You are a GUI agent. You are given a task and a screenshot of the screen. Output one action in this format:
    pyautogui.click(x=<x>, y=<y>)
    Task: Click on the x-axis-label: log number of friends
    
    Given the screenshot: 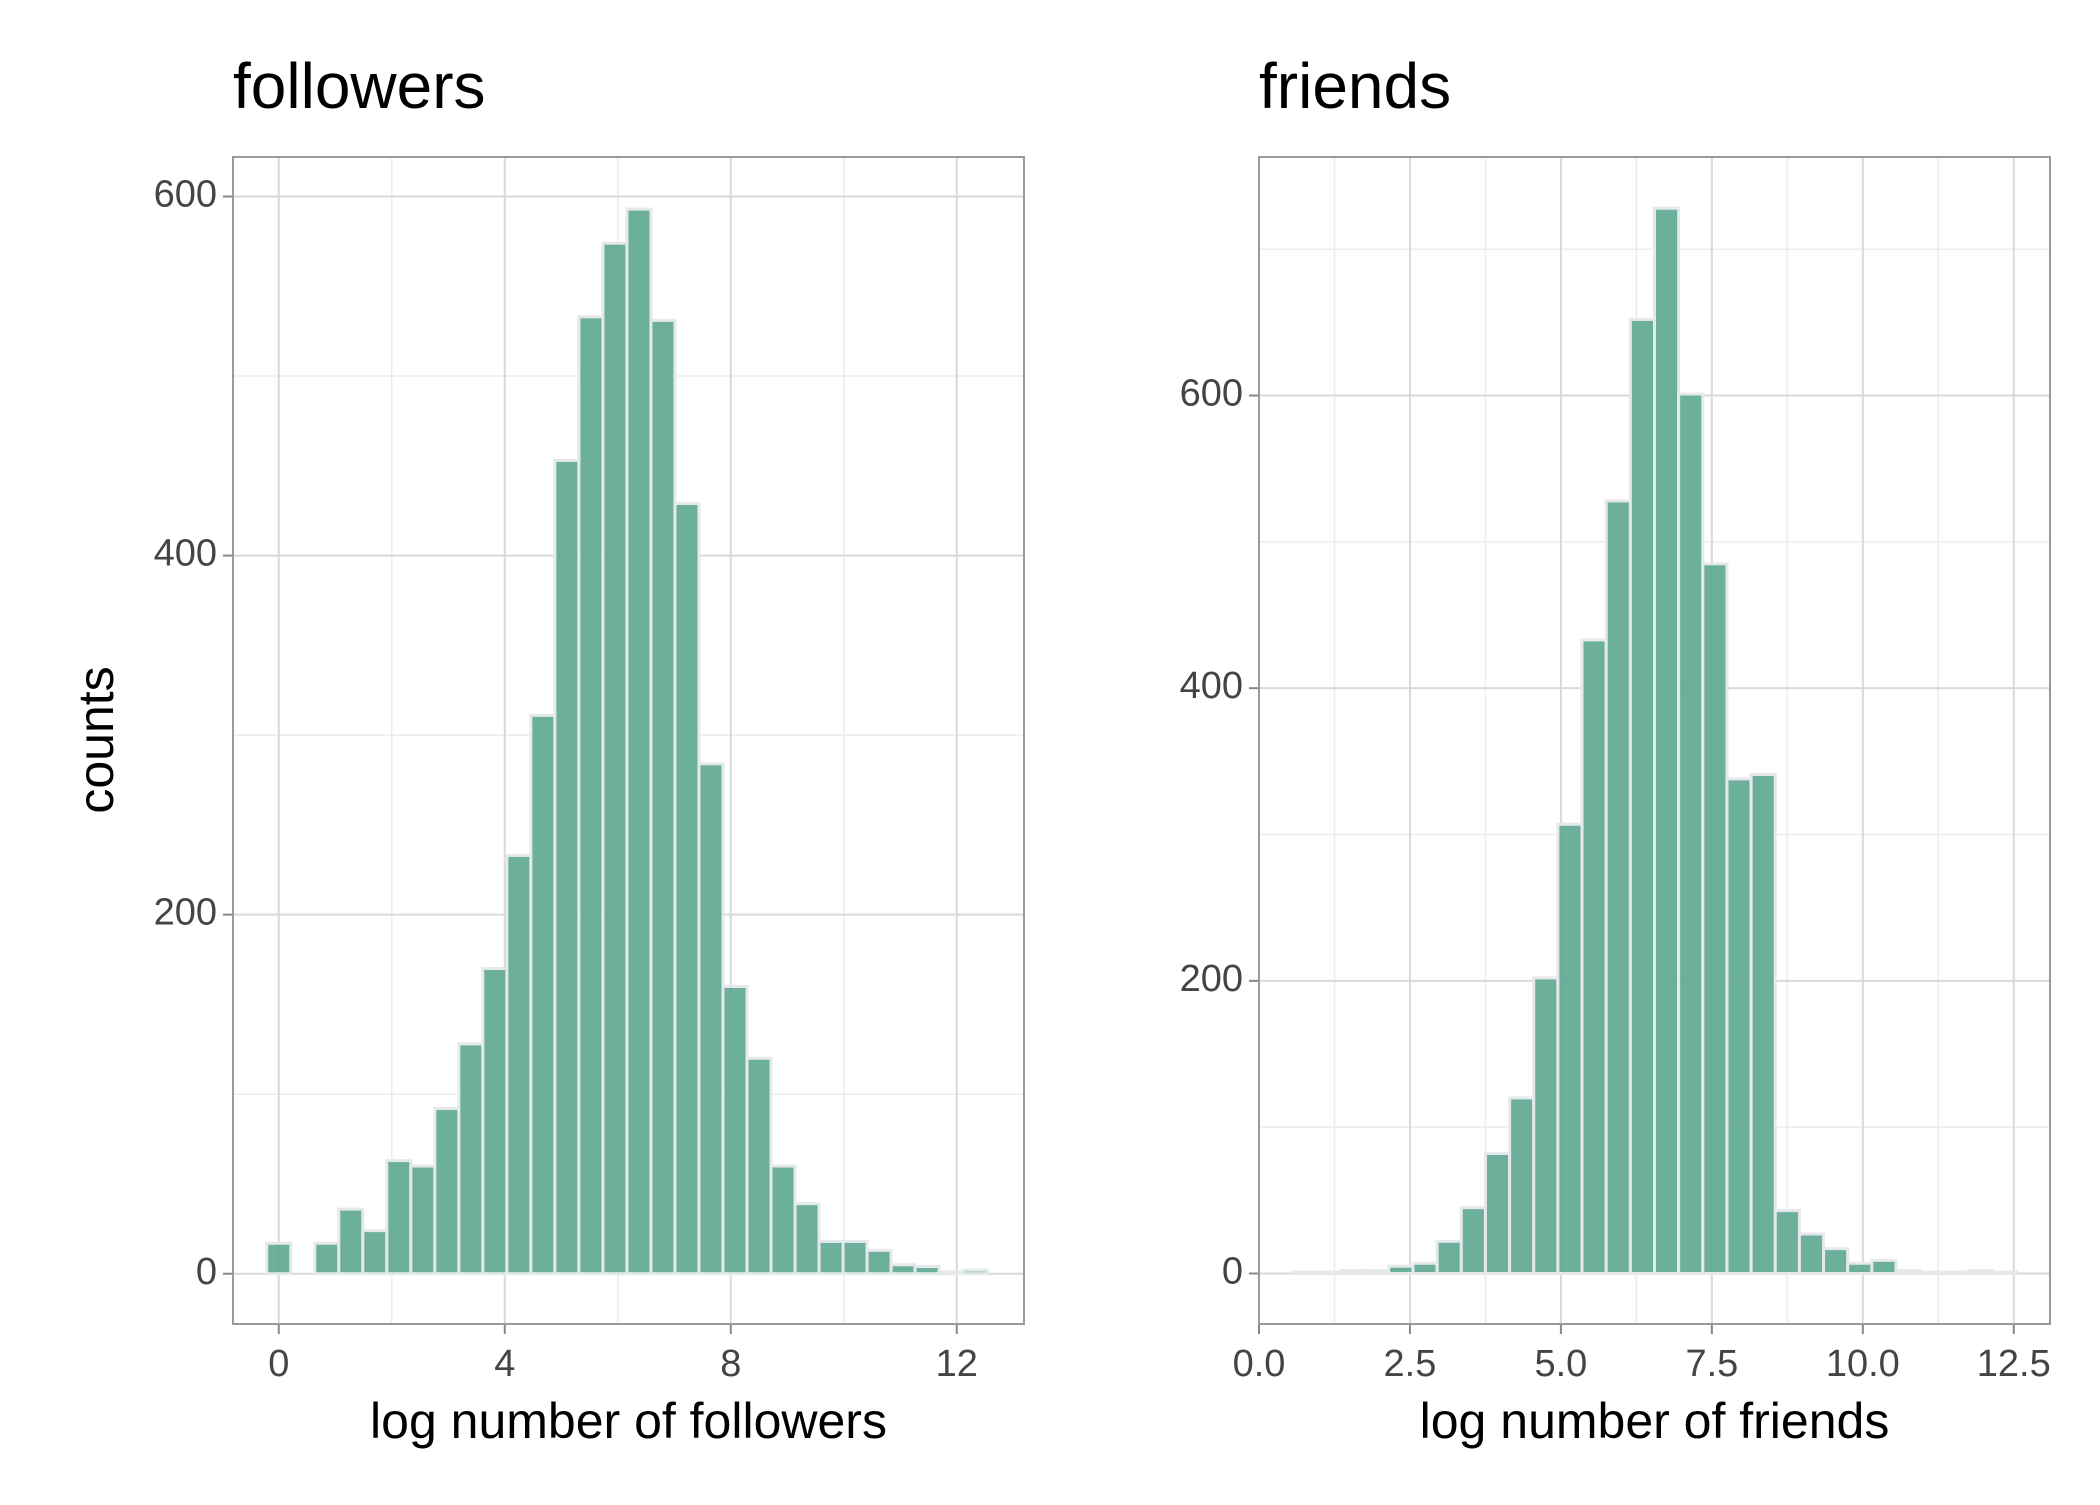 What is the action you would take?
    pyautogui.click(x=1655, y=1421)
    